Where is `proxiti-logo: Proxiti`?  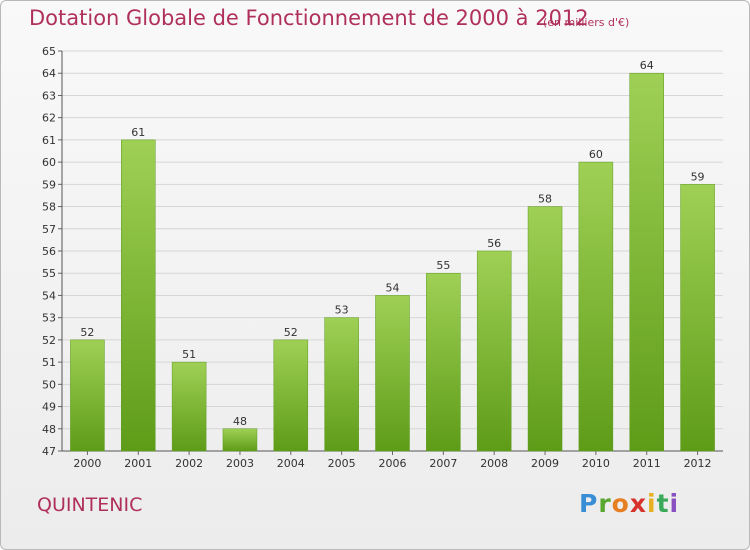
proxiti-logo: Proxiti is located at coordinates (629, 503).